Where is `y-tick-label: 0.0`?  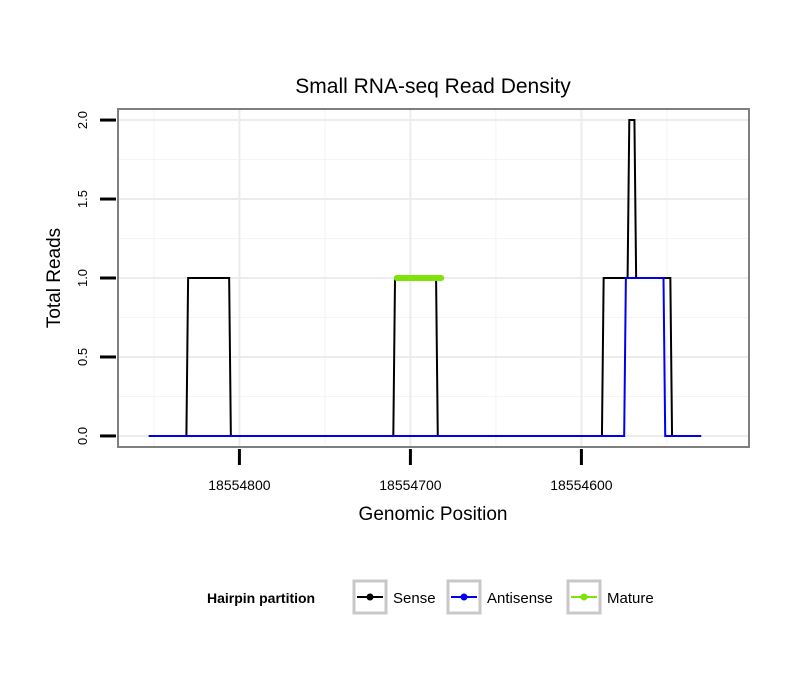
y-tick-label: 0.0 is located at coordinates (82, 436).